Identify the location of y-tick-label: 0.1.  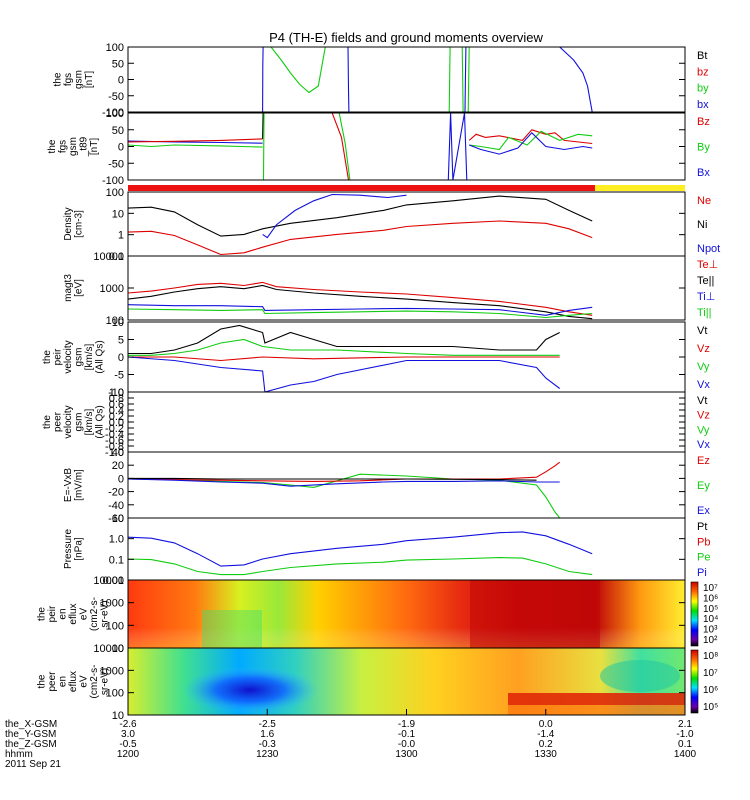
(116, 560).